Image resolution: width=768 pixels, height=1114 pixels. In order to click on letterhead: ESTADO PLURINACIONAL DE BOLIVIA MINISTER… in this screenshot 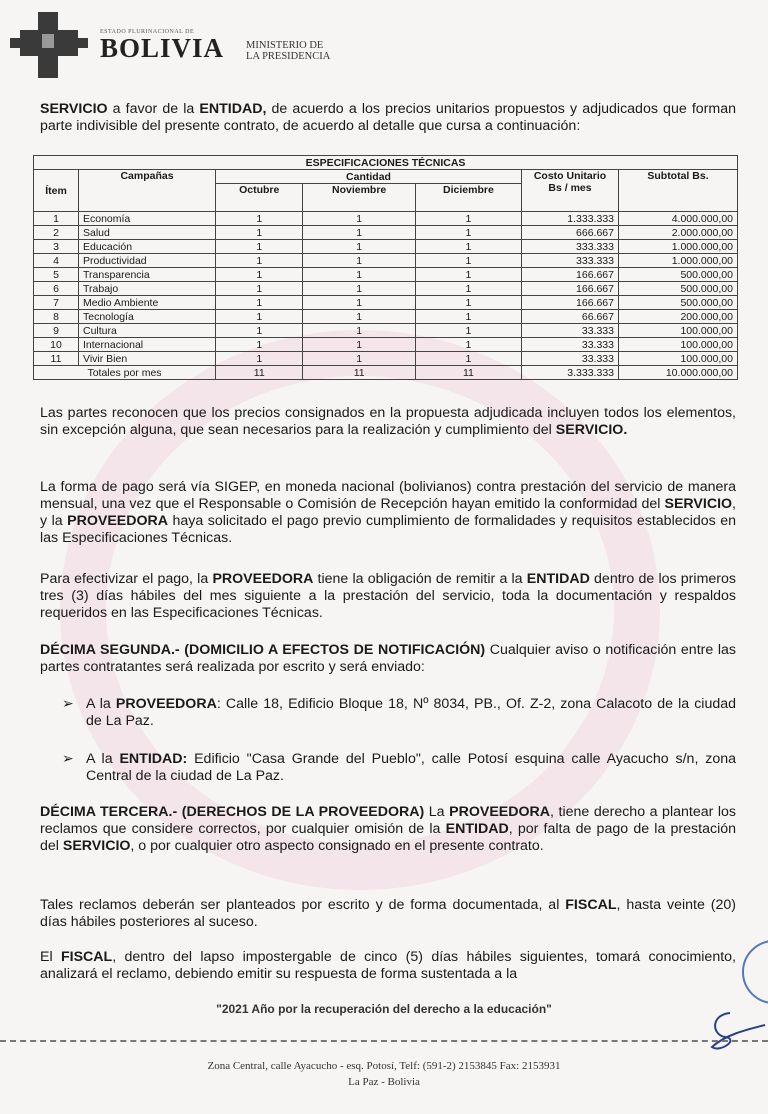, I will do `click(170, 45)`.